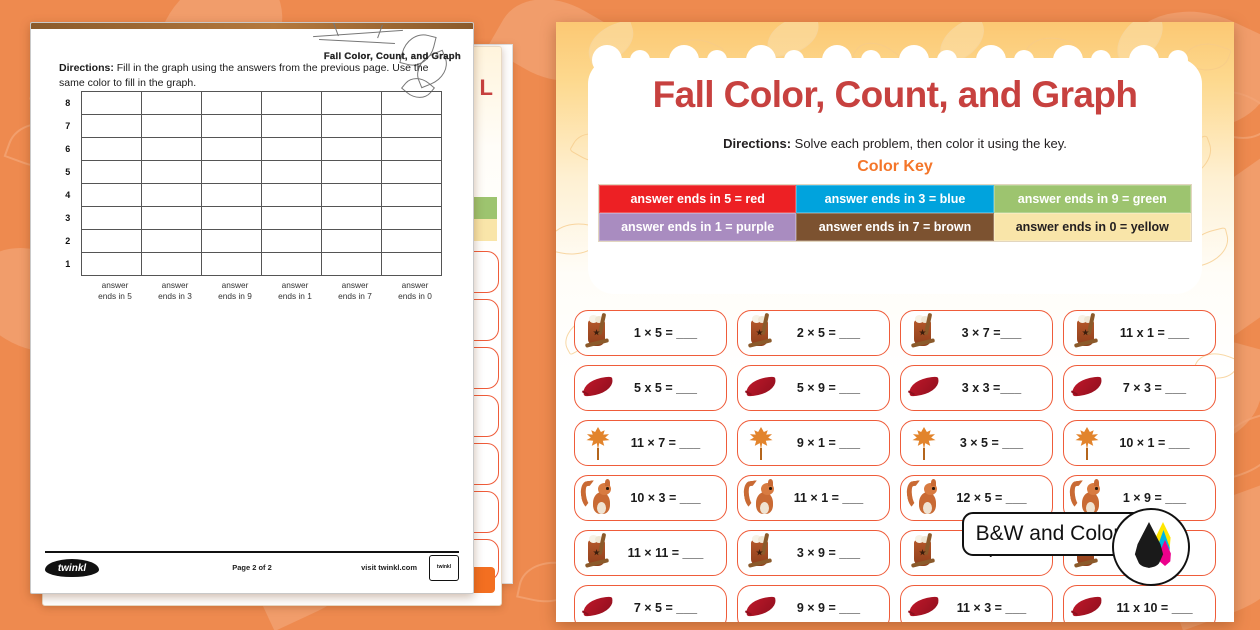 This screenshot has height=630, width=1260. Describe the element at coordinates (650, 333) in the screenshot. I see `problem-card: 1 × 5 = ___` at that location.